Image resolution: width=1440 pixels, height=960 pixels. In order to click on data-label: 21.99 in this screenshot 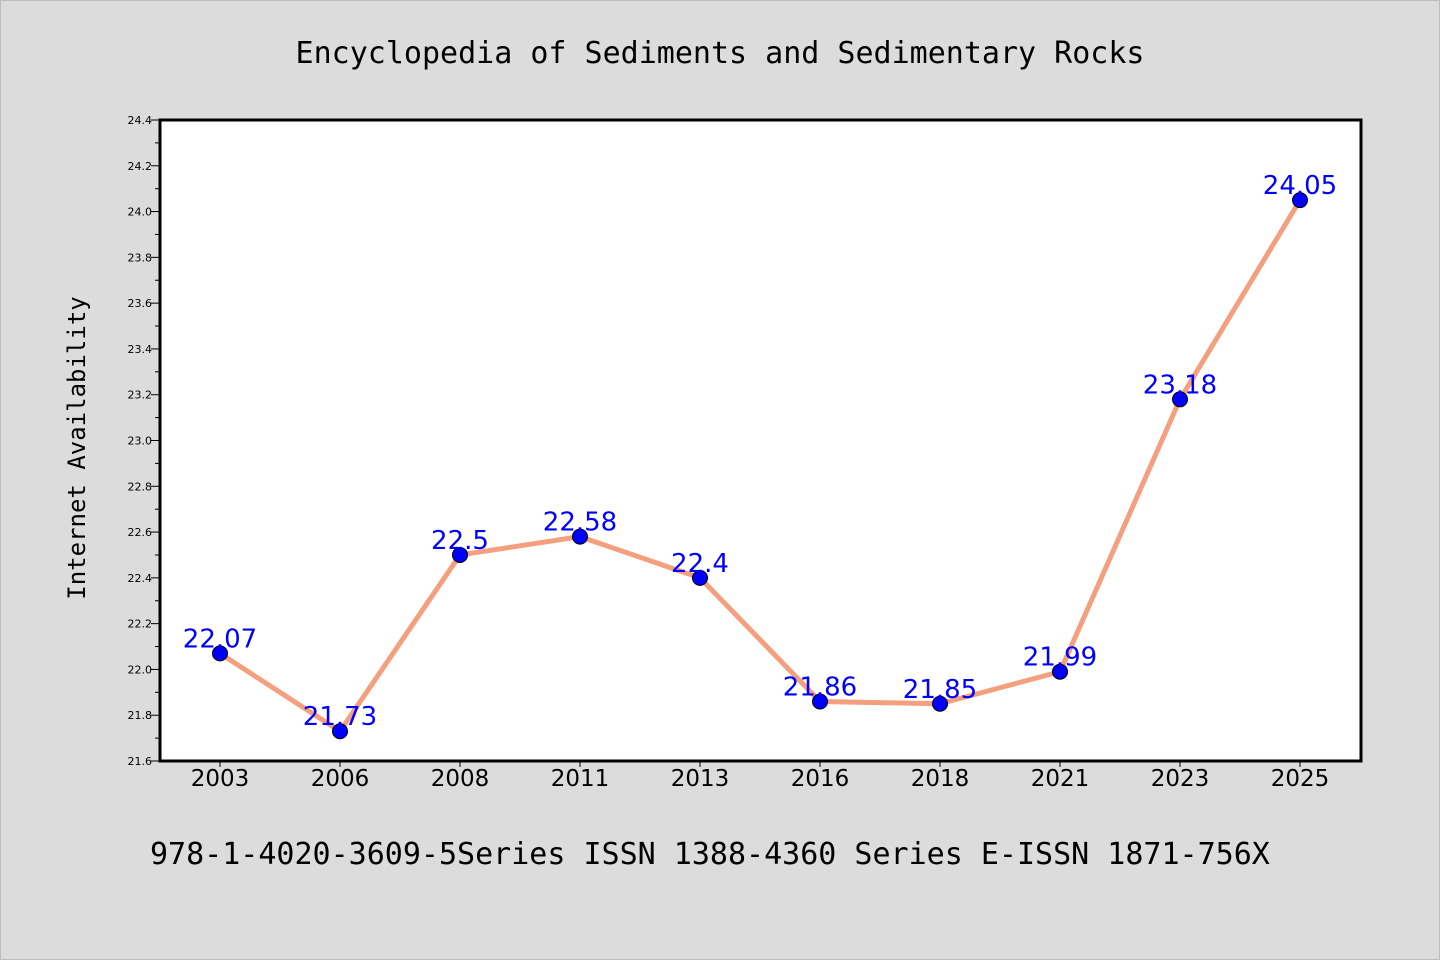, I will do `click(1060, 658)`.